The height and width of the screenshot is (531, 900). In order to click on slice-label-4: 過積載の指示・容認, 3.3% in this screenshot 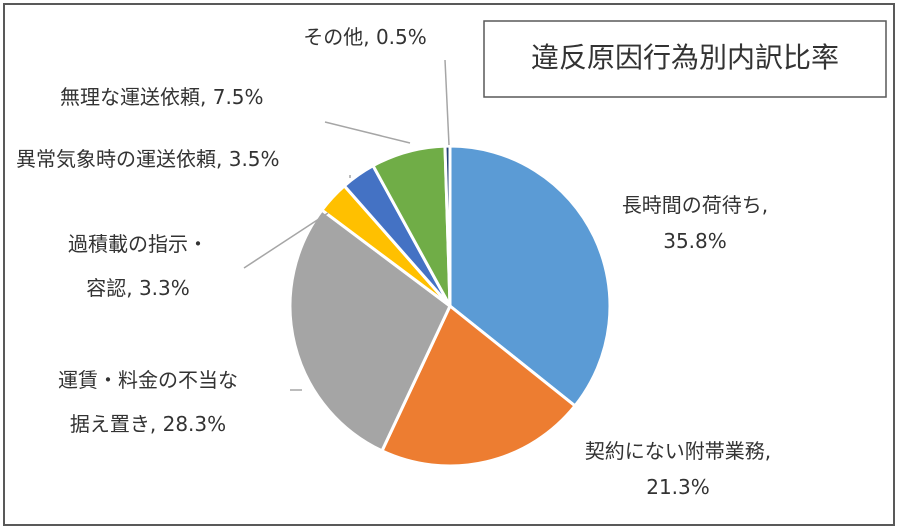, I will do `click(138, 266)`.